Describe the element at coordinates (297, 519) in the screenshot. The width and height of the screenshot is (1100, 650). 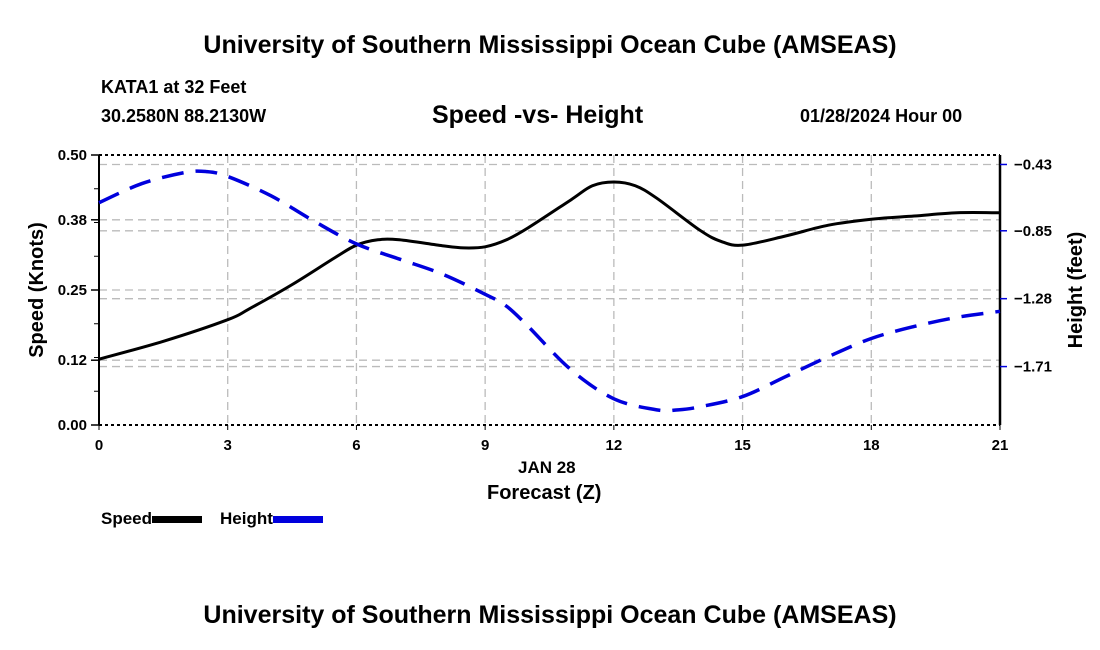
I see `legend-height-swatch` at that location.